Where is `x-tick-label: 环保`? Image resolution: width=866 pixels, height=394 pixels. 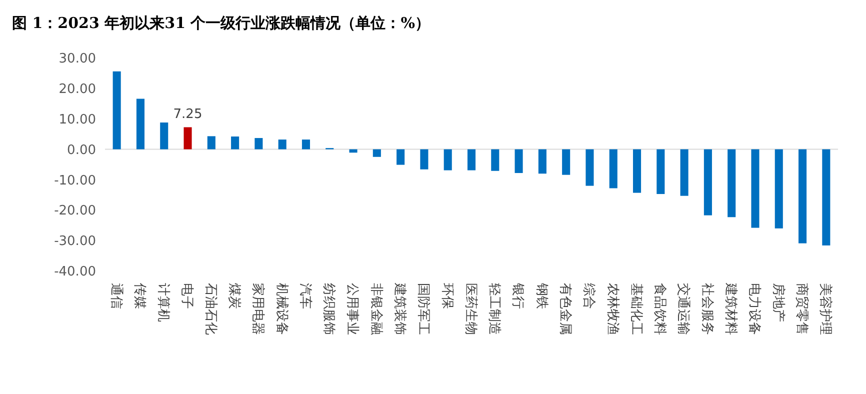 x-tick-label: 环保 is located at coordinates (446, 296).